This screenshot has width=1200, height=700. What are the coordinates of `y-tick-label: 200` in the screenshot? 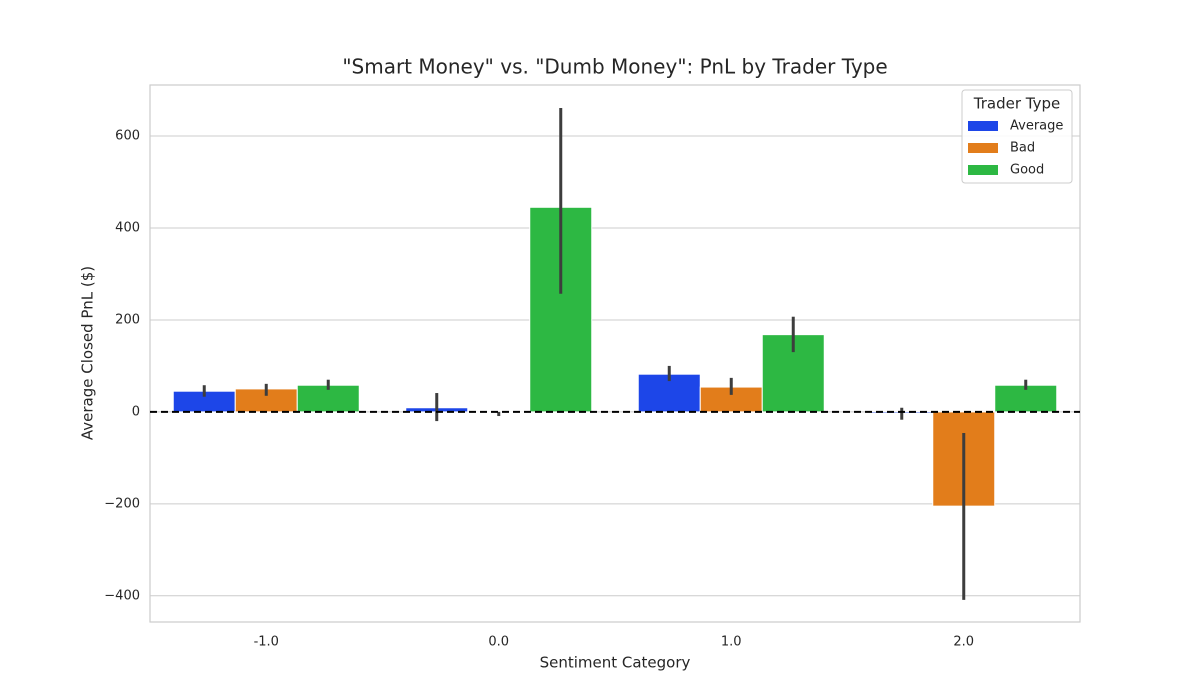 It's located at (127, 319).